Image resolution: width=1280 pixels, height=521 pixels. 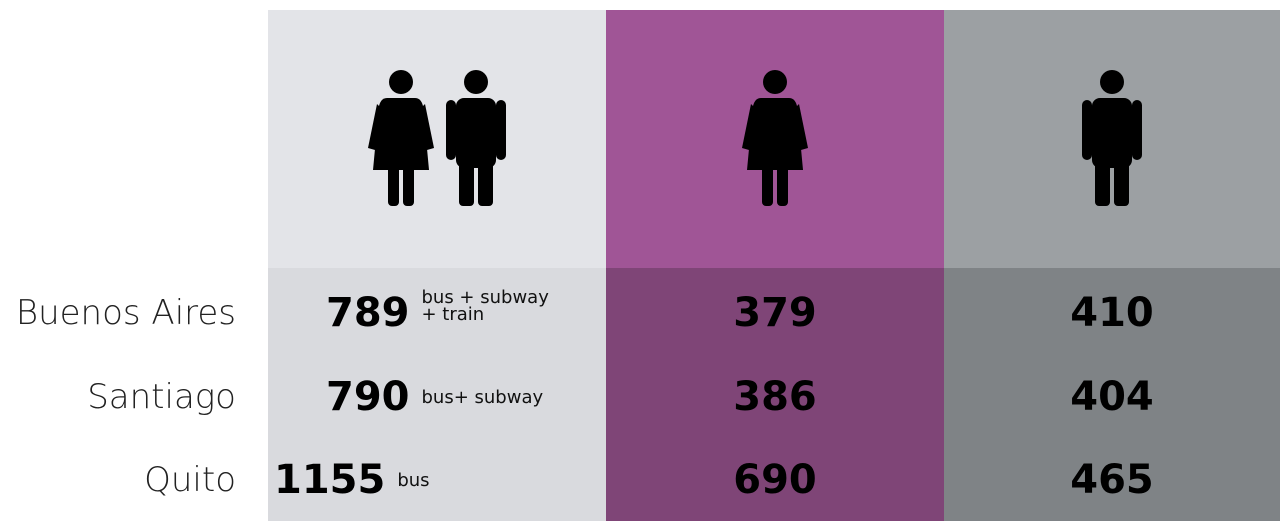 What do you see at coordinates (775, 313) in the screenshot?
I see `women-value: 379` at bounding box center [775, 313].